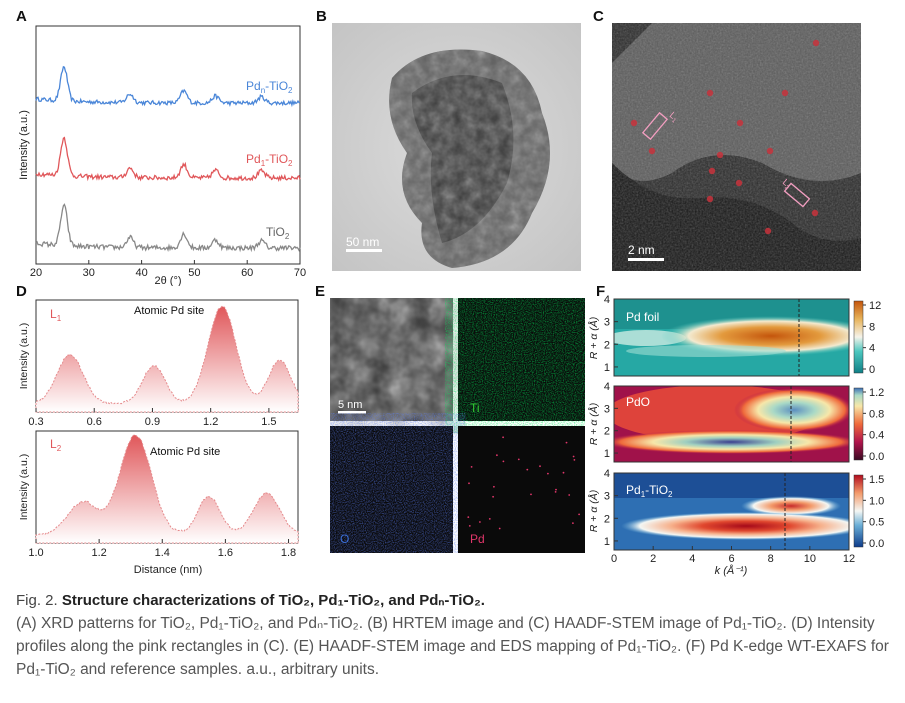 Image resolution: width=905 pixels, height=703 pixels. Describe the element at coordinates (849, 559) in the screenshot. I see `wt-x-tick-label: 12` at that location.